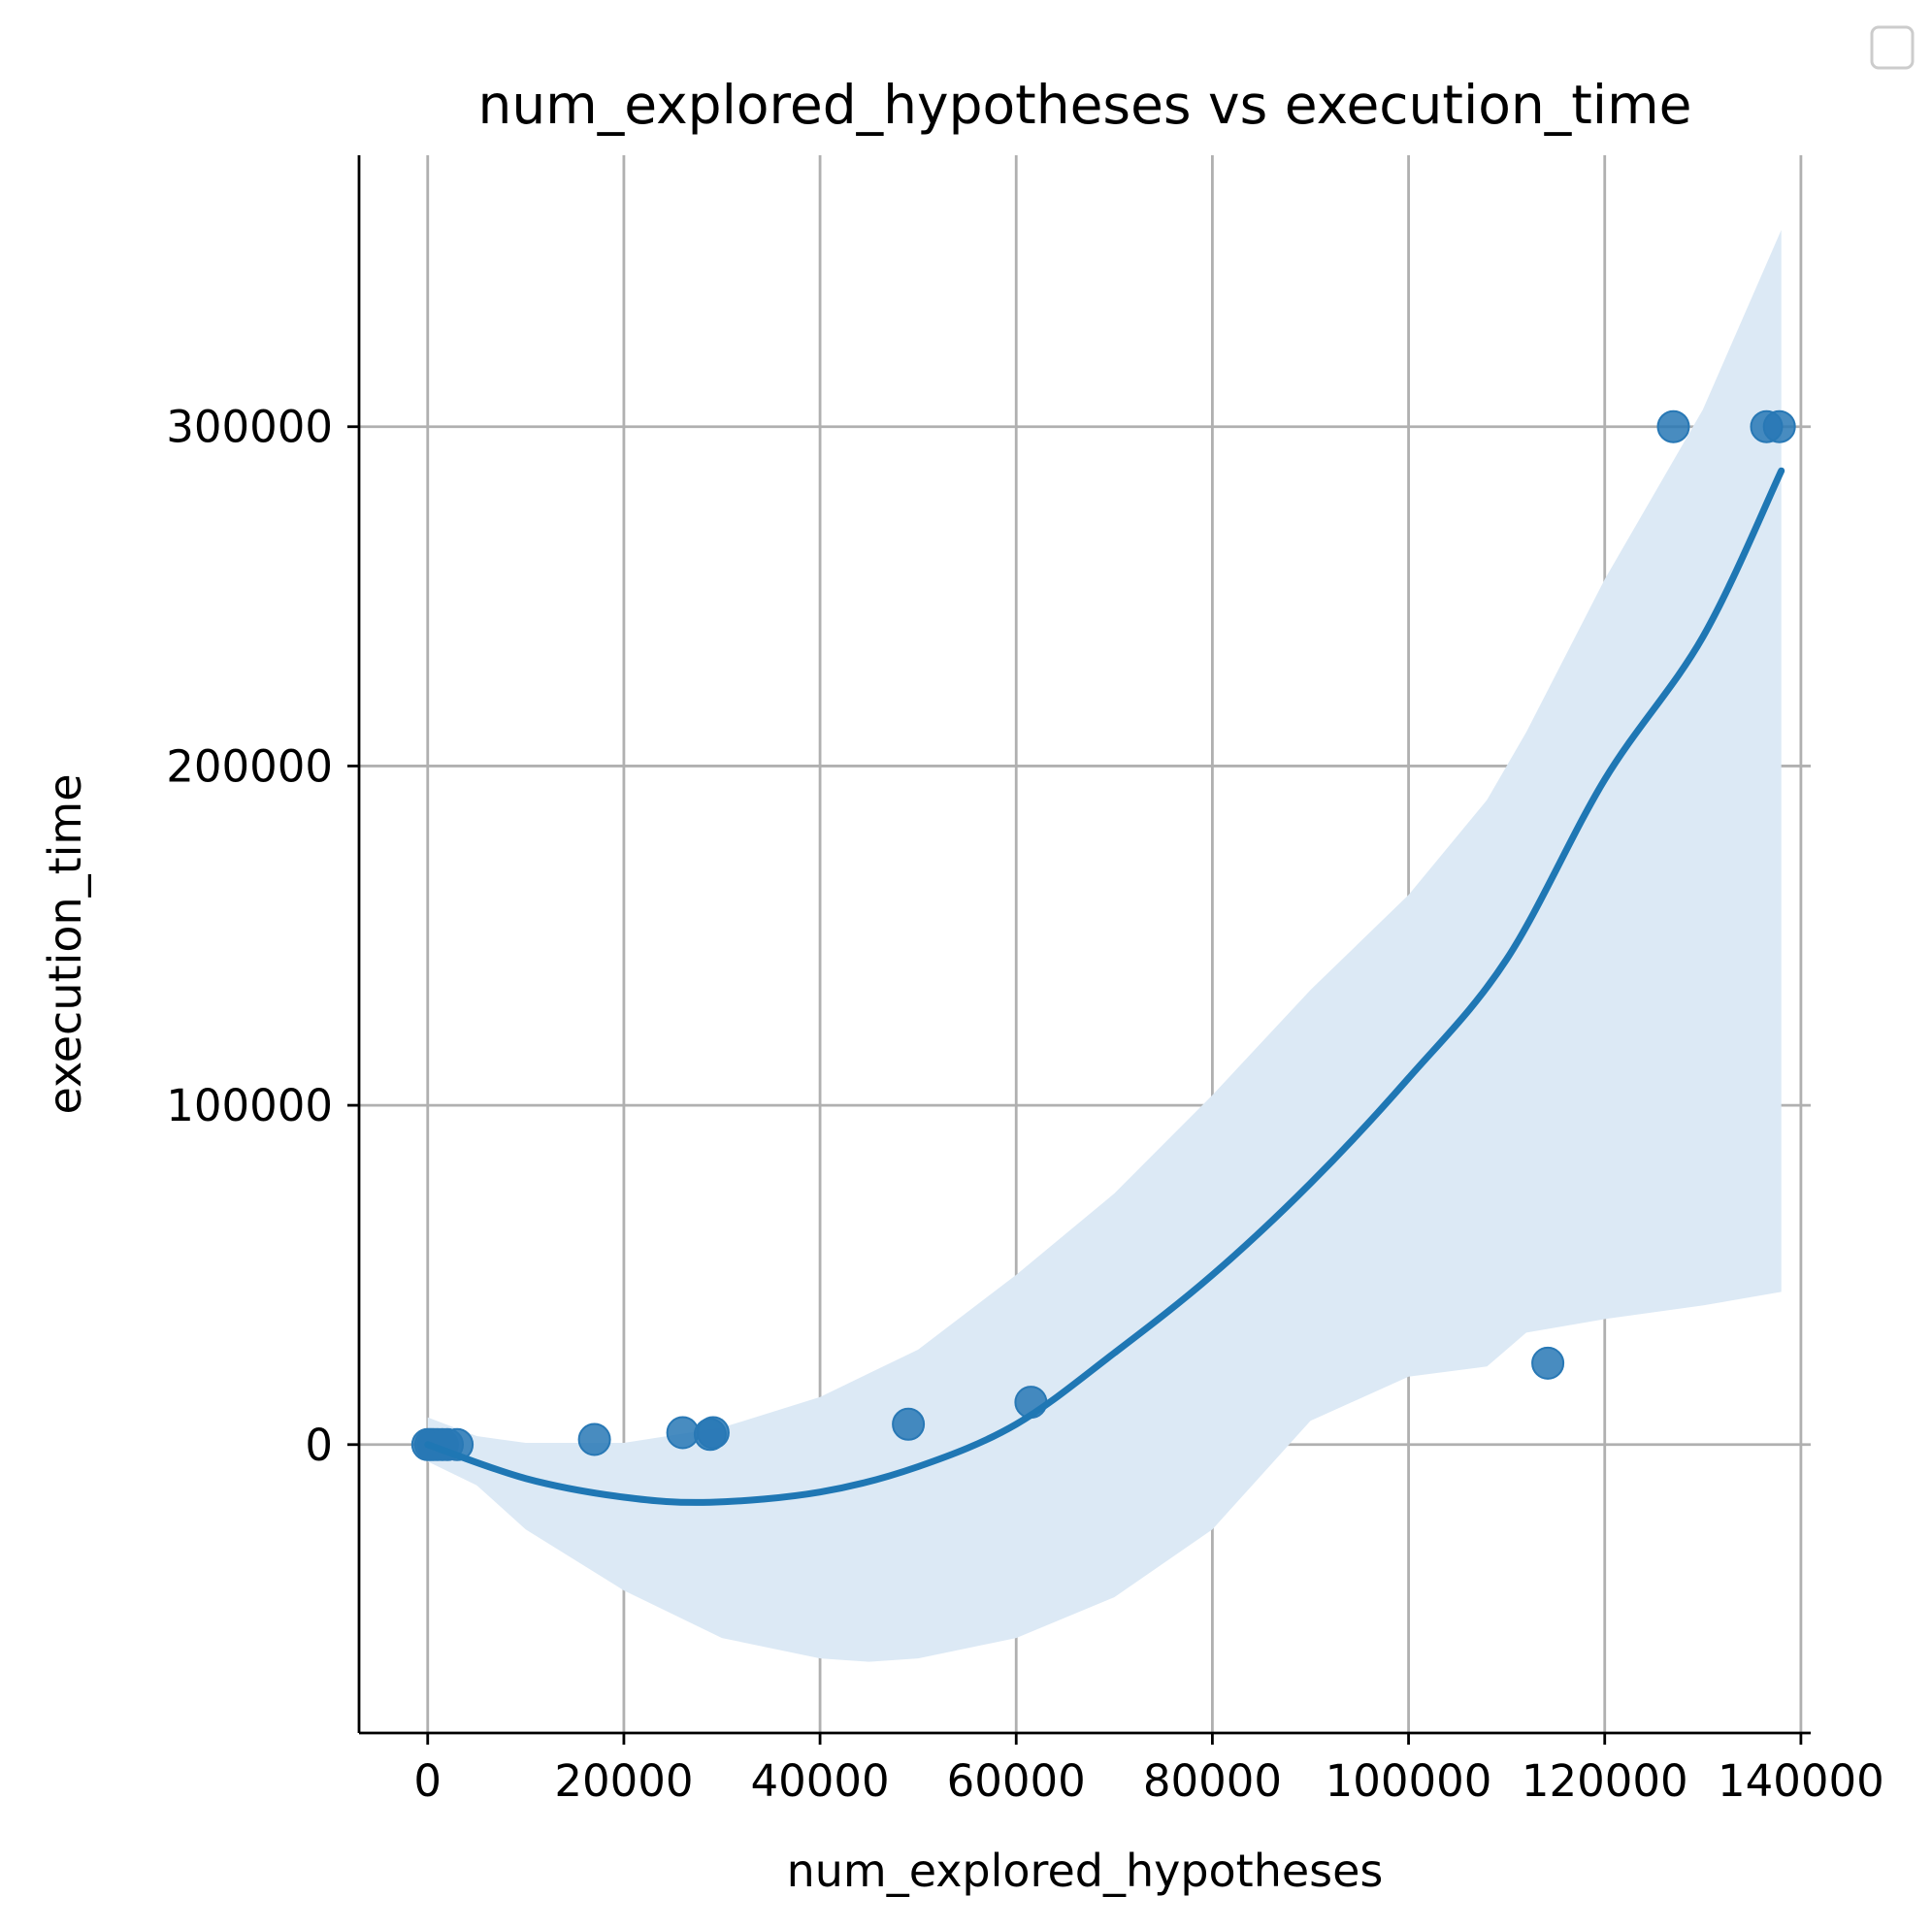 The image size is (1932, 1929). What do you see at coordinates (1409, 1781) in the screenshot?
I see `x-tick-label: 100000` at bounding box center [1409, 1781].